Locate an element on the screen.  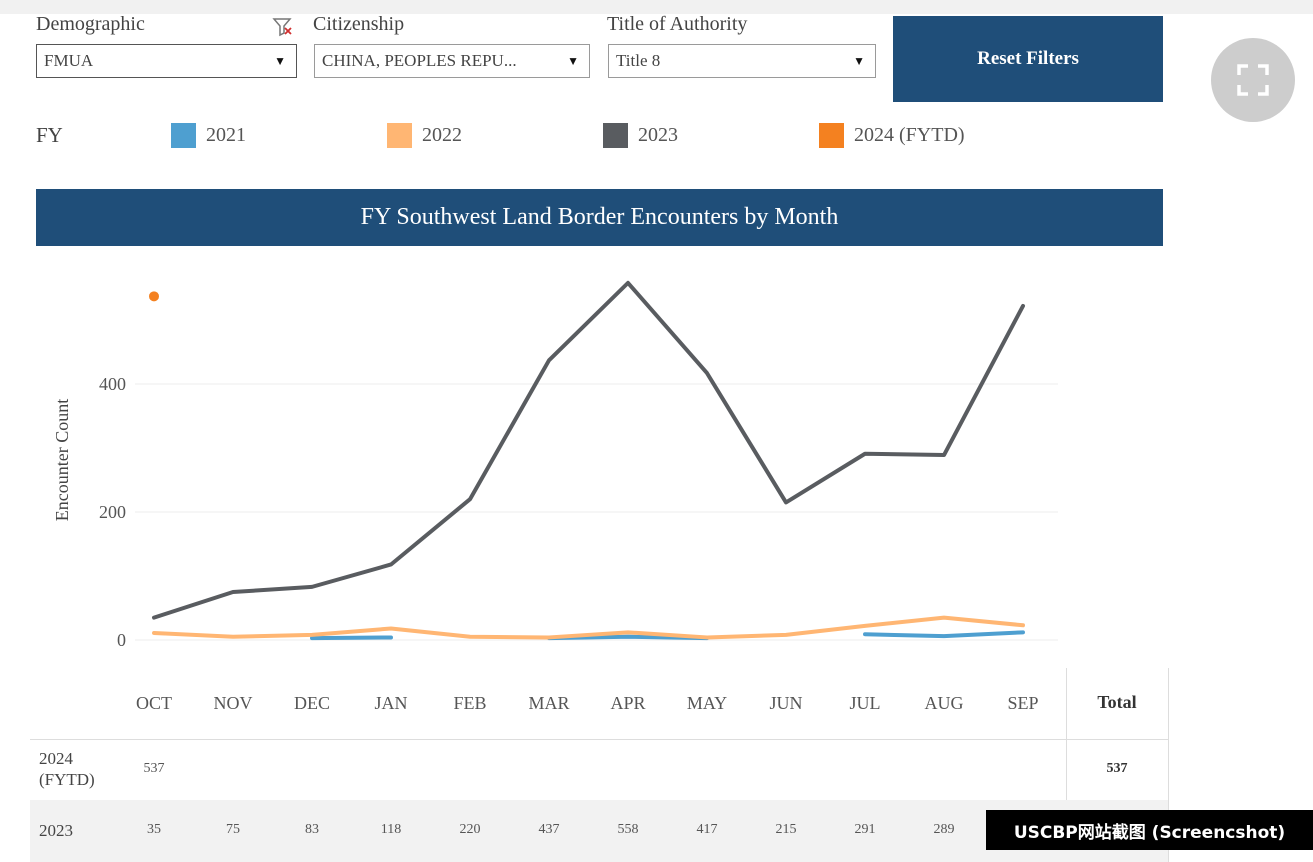
x-tick-label: MAR is located at coordinates (548, 703).